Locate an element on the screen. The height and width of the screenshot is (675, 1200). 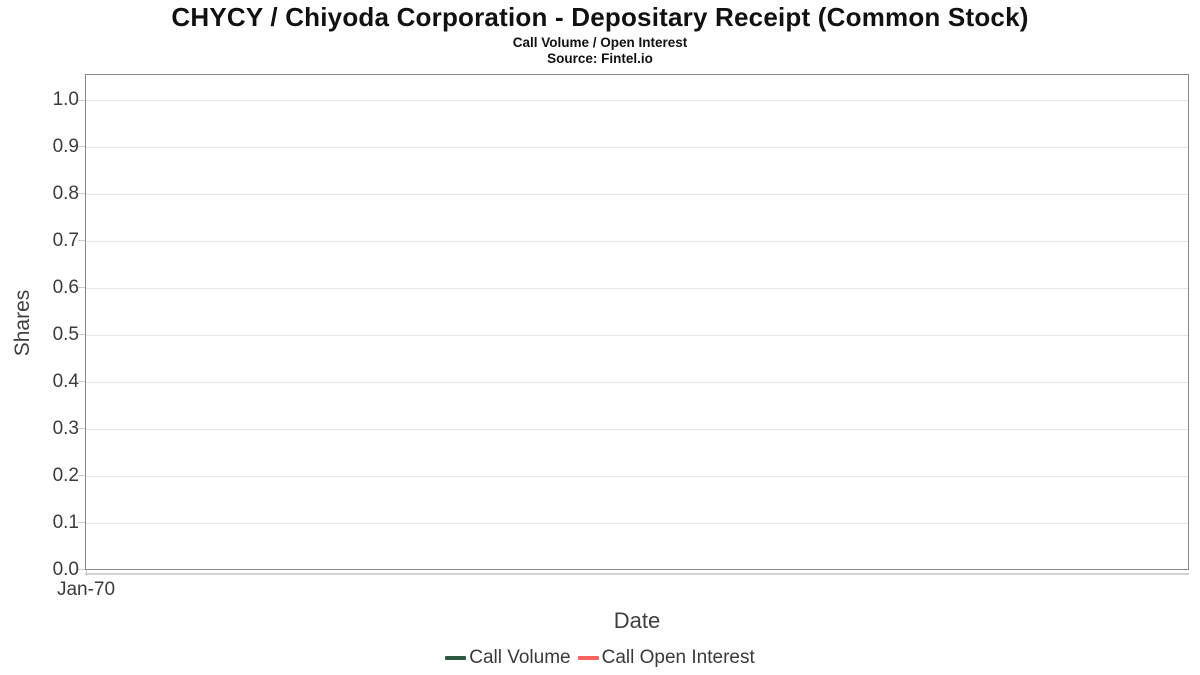
y-tick-label: 0.2 is located at coordinates (65, 475).